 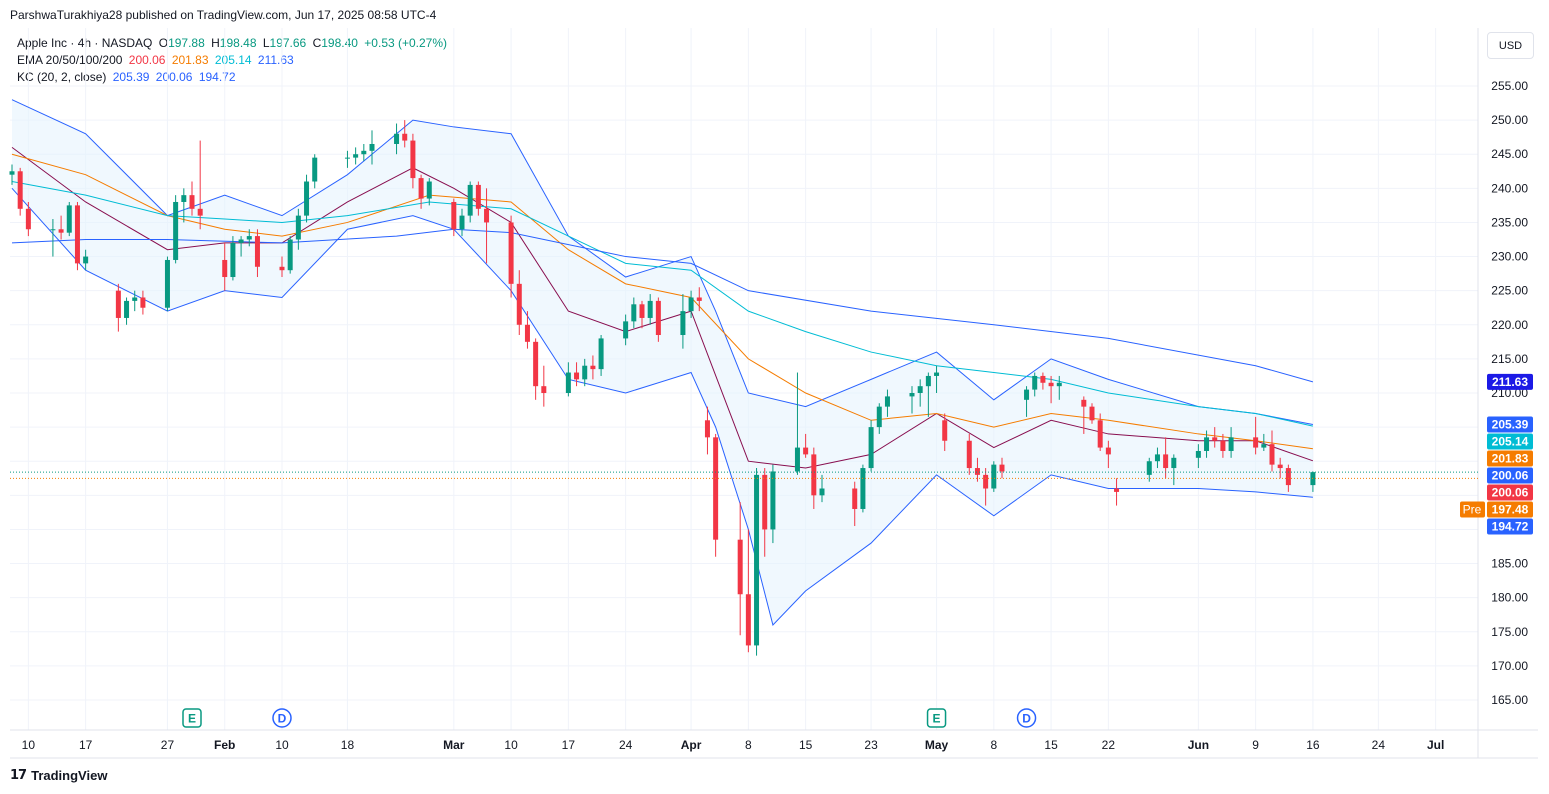 What do you see at coordinates (348, 745) in the screenshot?
I see `x-tick-label: 18` at bounding box center [348, 745].